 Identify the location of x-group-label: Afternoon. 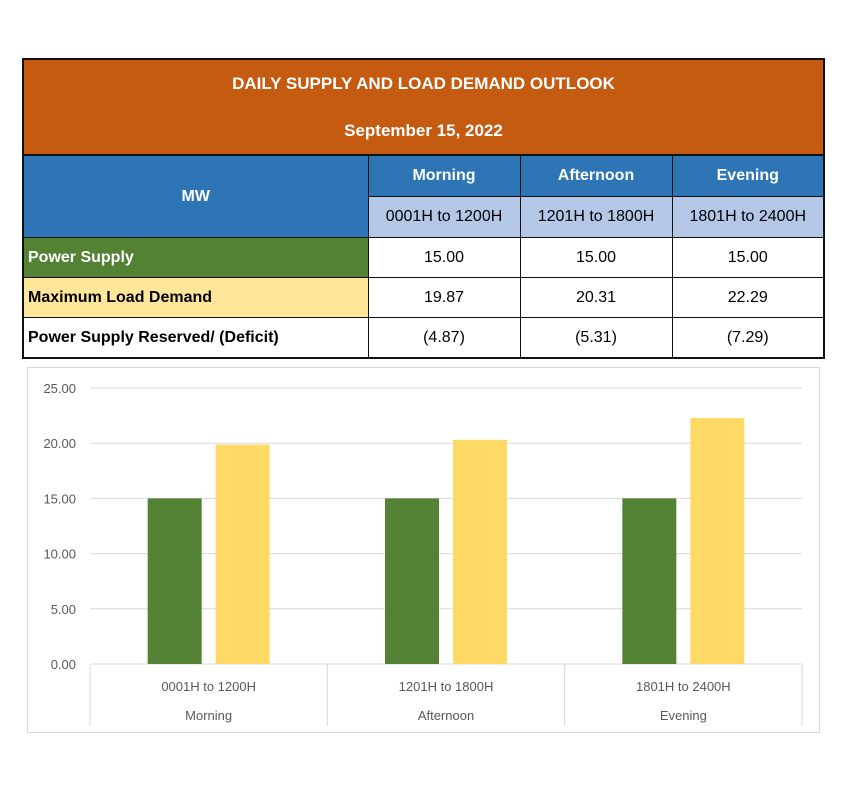
(446, 715).